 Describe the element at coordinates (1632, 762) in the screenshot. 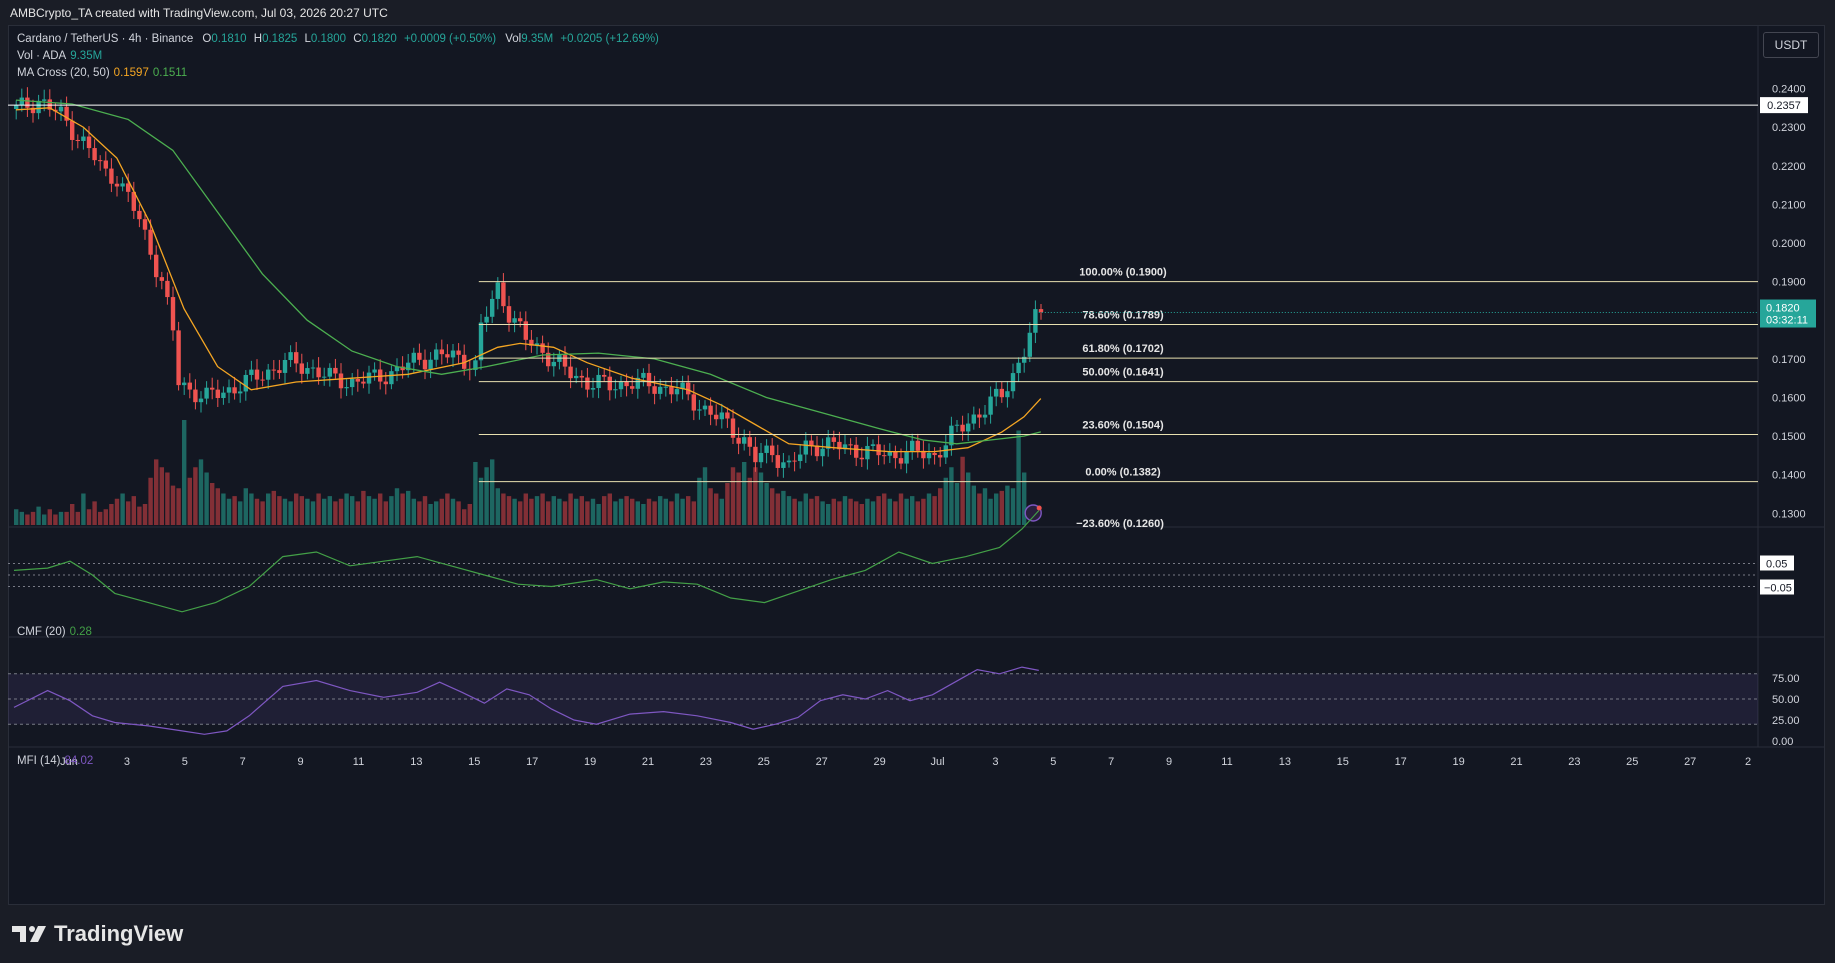

I see `time-axis-label: 25` at that location.